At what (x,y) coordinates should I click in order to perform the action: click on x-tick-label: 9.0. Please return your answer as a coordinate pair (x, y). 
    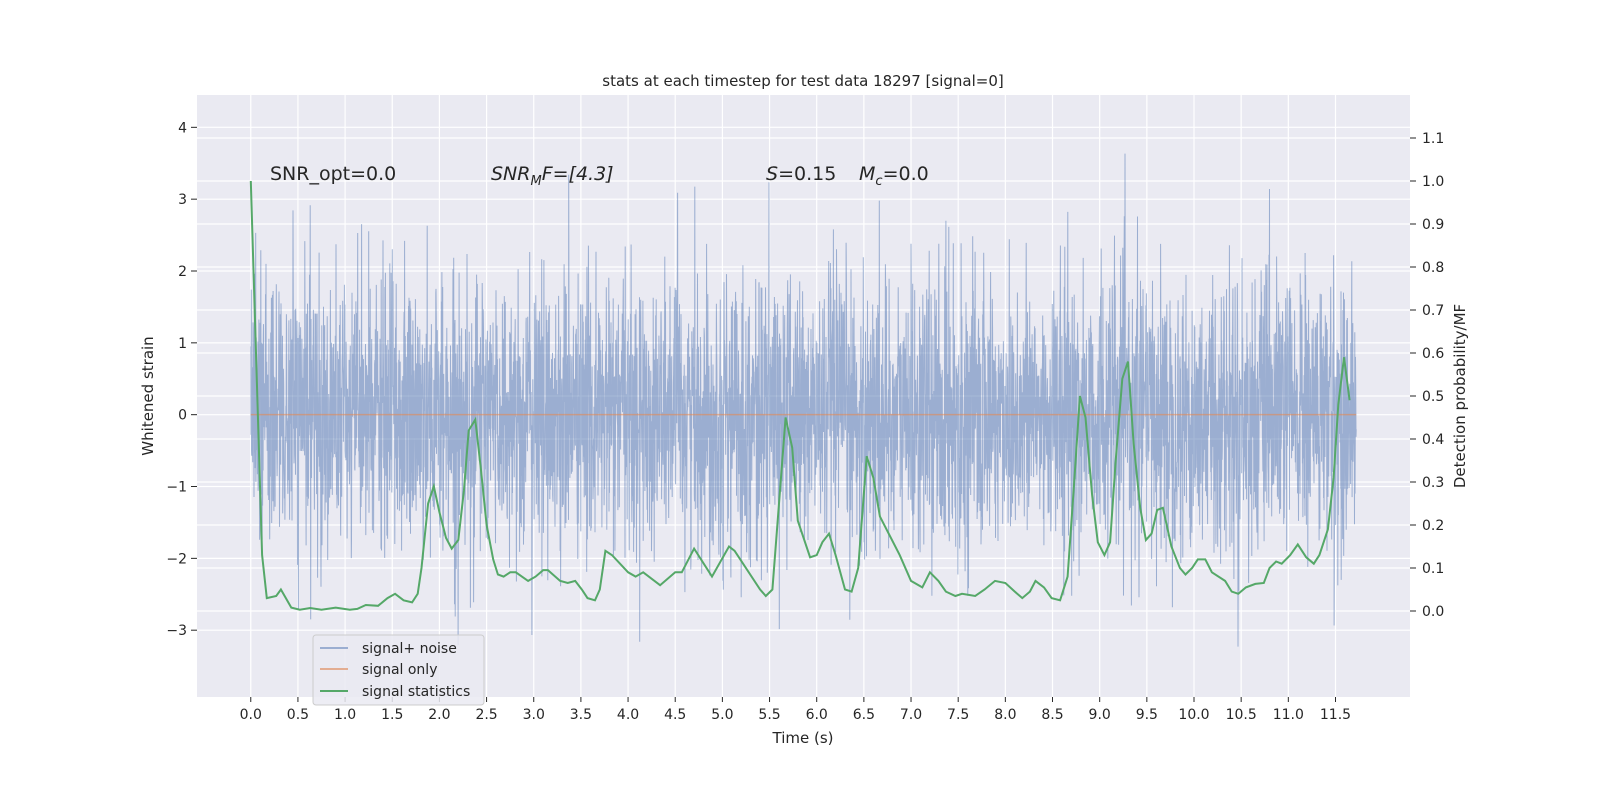
    Looking at the image, I should click on (1100, 715).